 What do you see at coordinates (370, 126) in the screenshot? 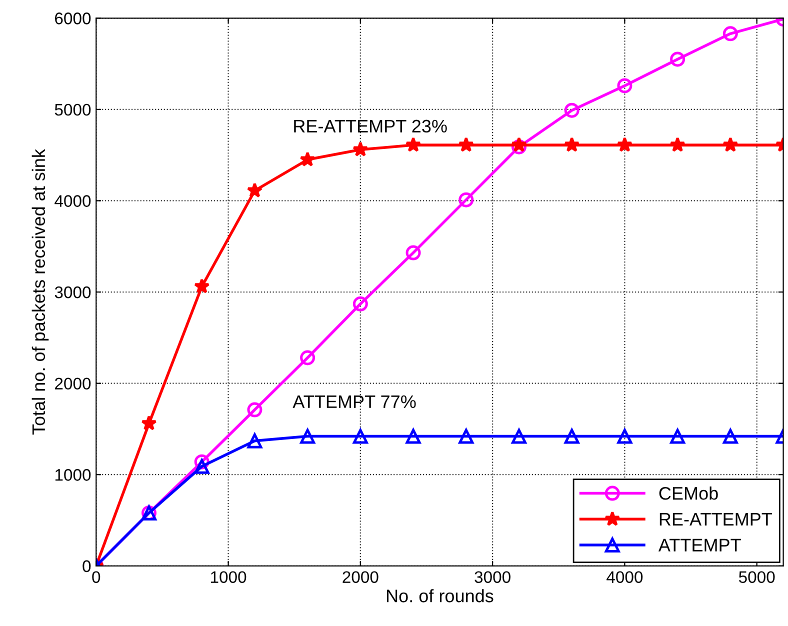
I see `annotation: RE-ATTEMPT 23%` at bounding box center [370, 126].